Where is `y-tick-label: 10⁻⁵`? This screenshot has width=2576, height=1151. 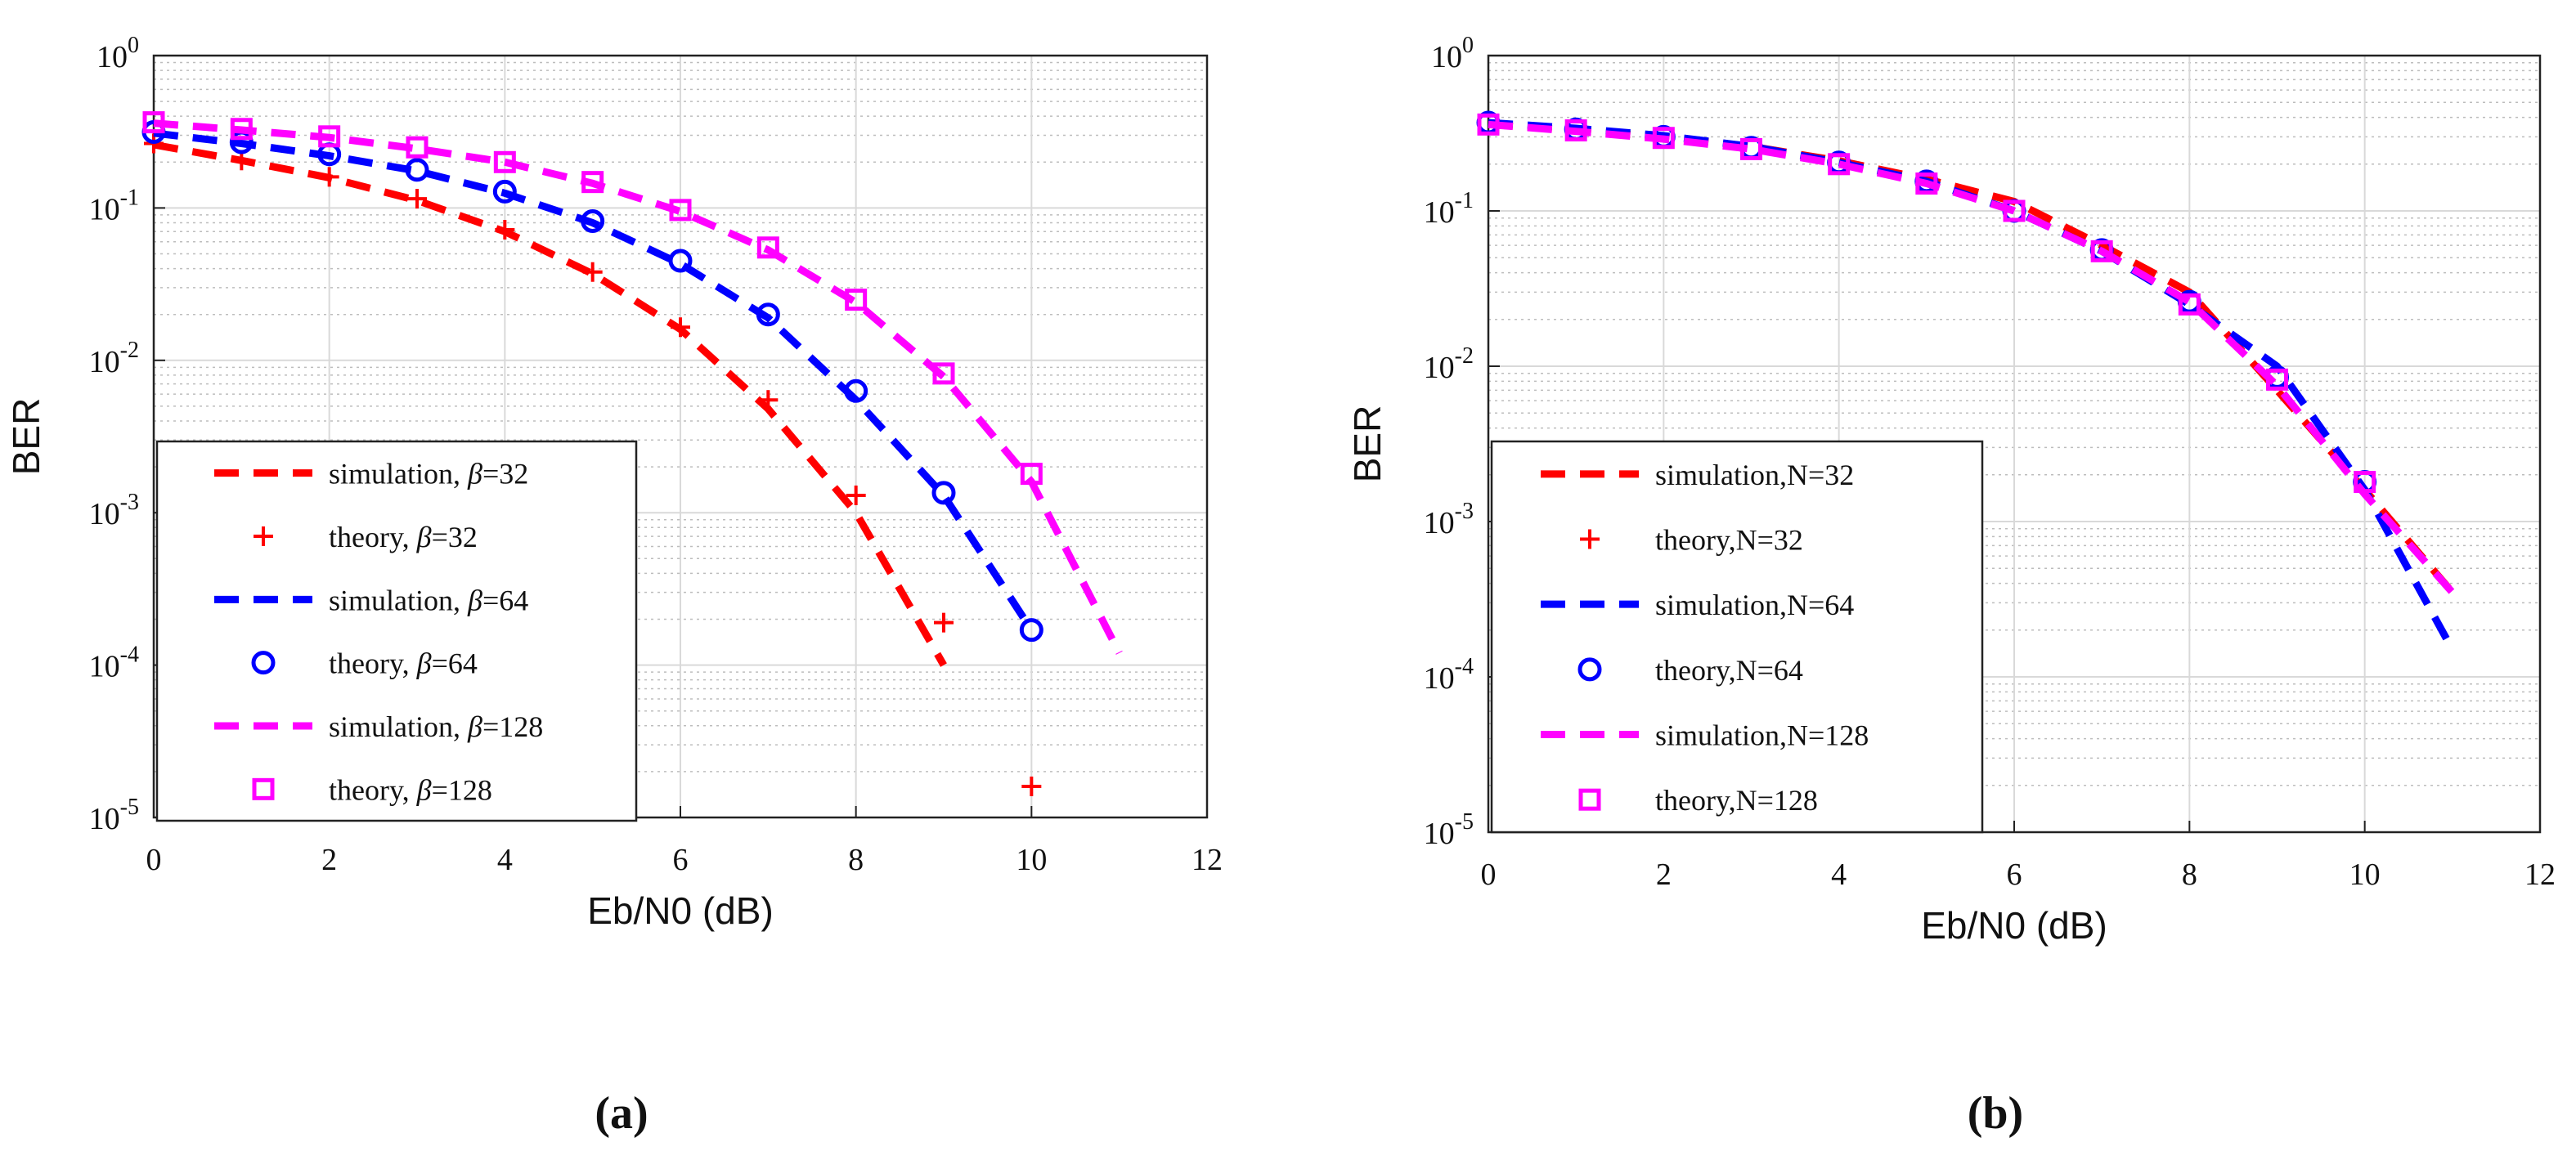 y-tick-label: 10⁻⁵ is located at coordinates (1449, 830).